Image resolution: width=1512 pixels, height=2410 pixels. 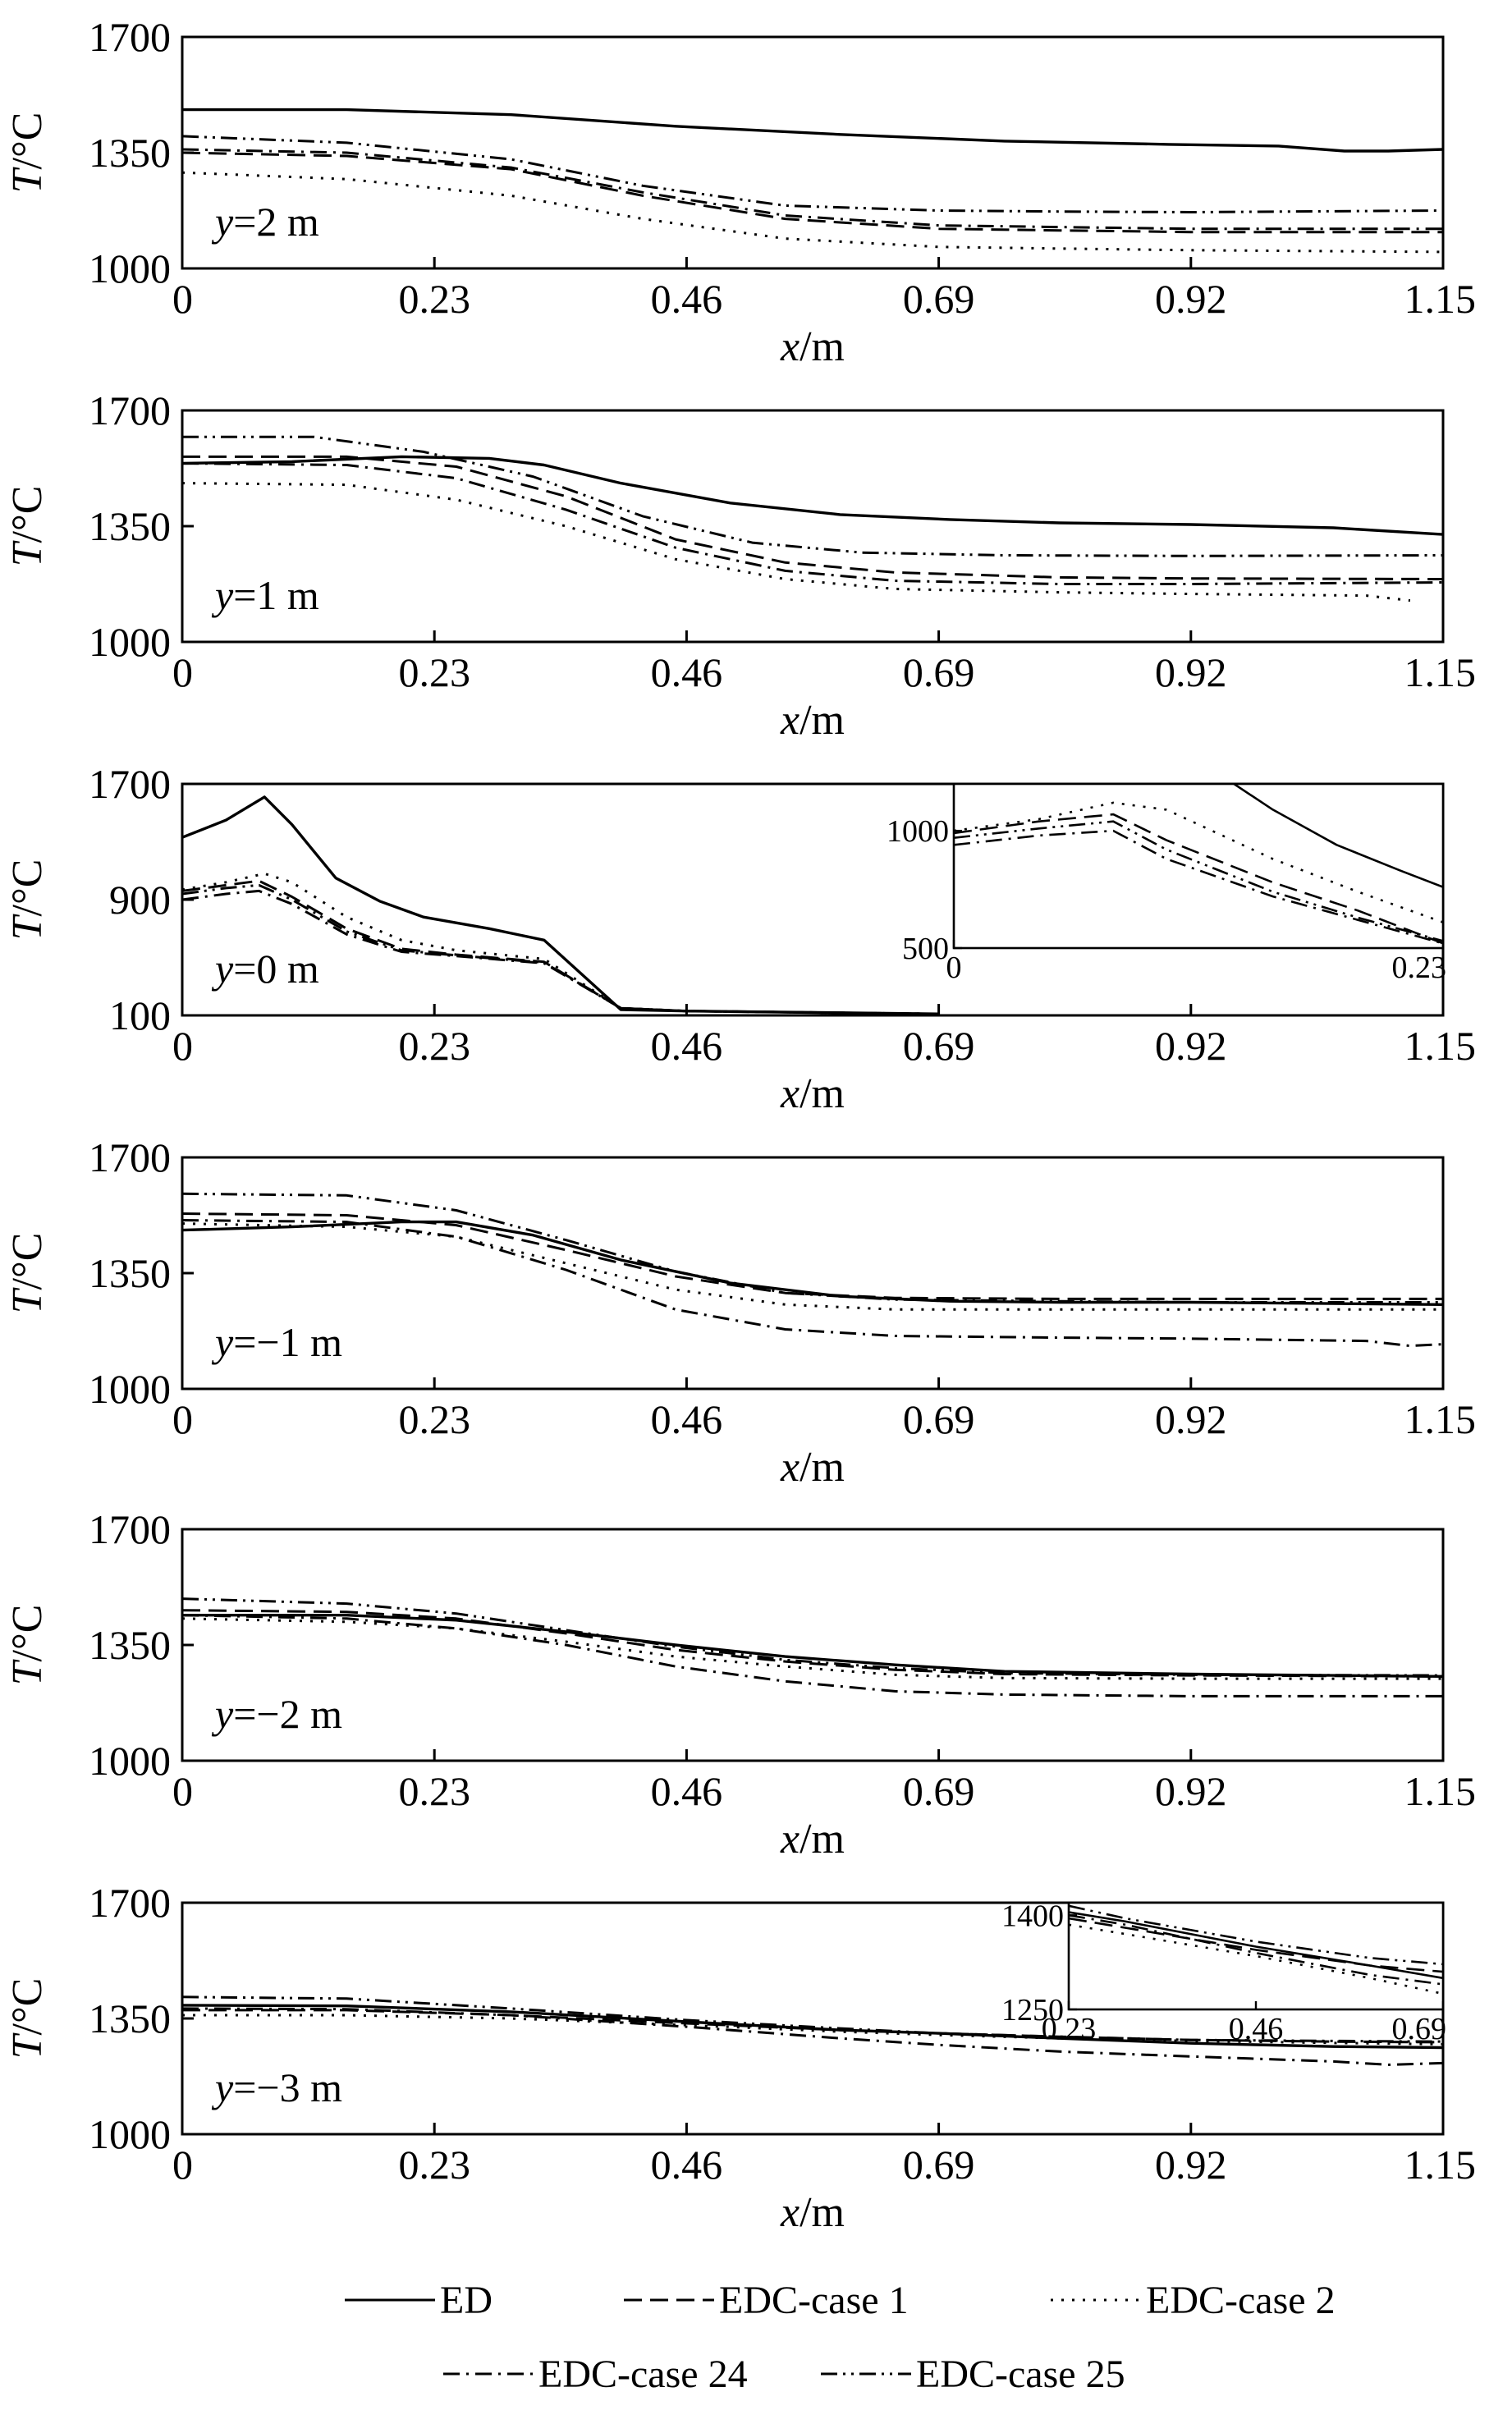 What do you see at coordinates (918, 831) in the screenshot?
I see `inset-y-tick-label: 1000` at bounding box center [918, 831].